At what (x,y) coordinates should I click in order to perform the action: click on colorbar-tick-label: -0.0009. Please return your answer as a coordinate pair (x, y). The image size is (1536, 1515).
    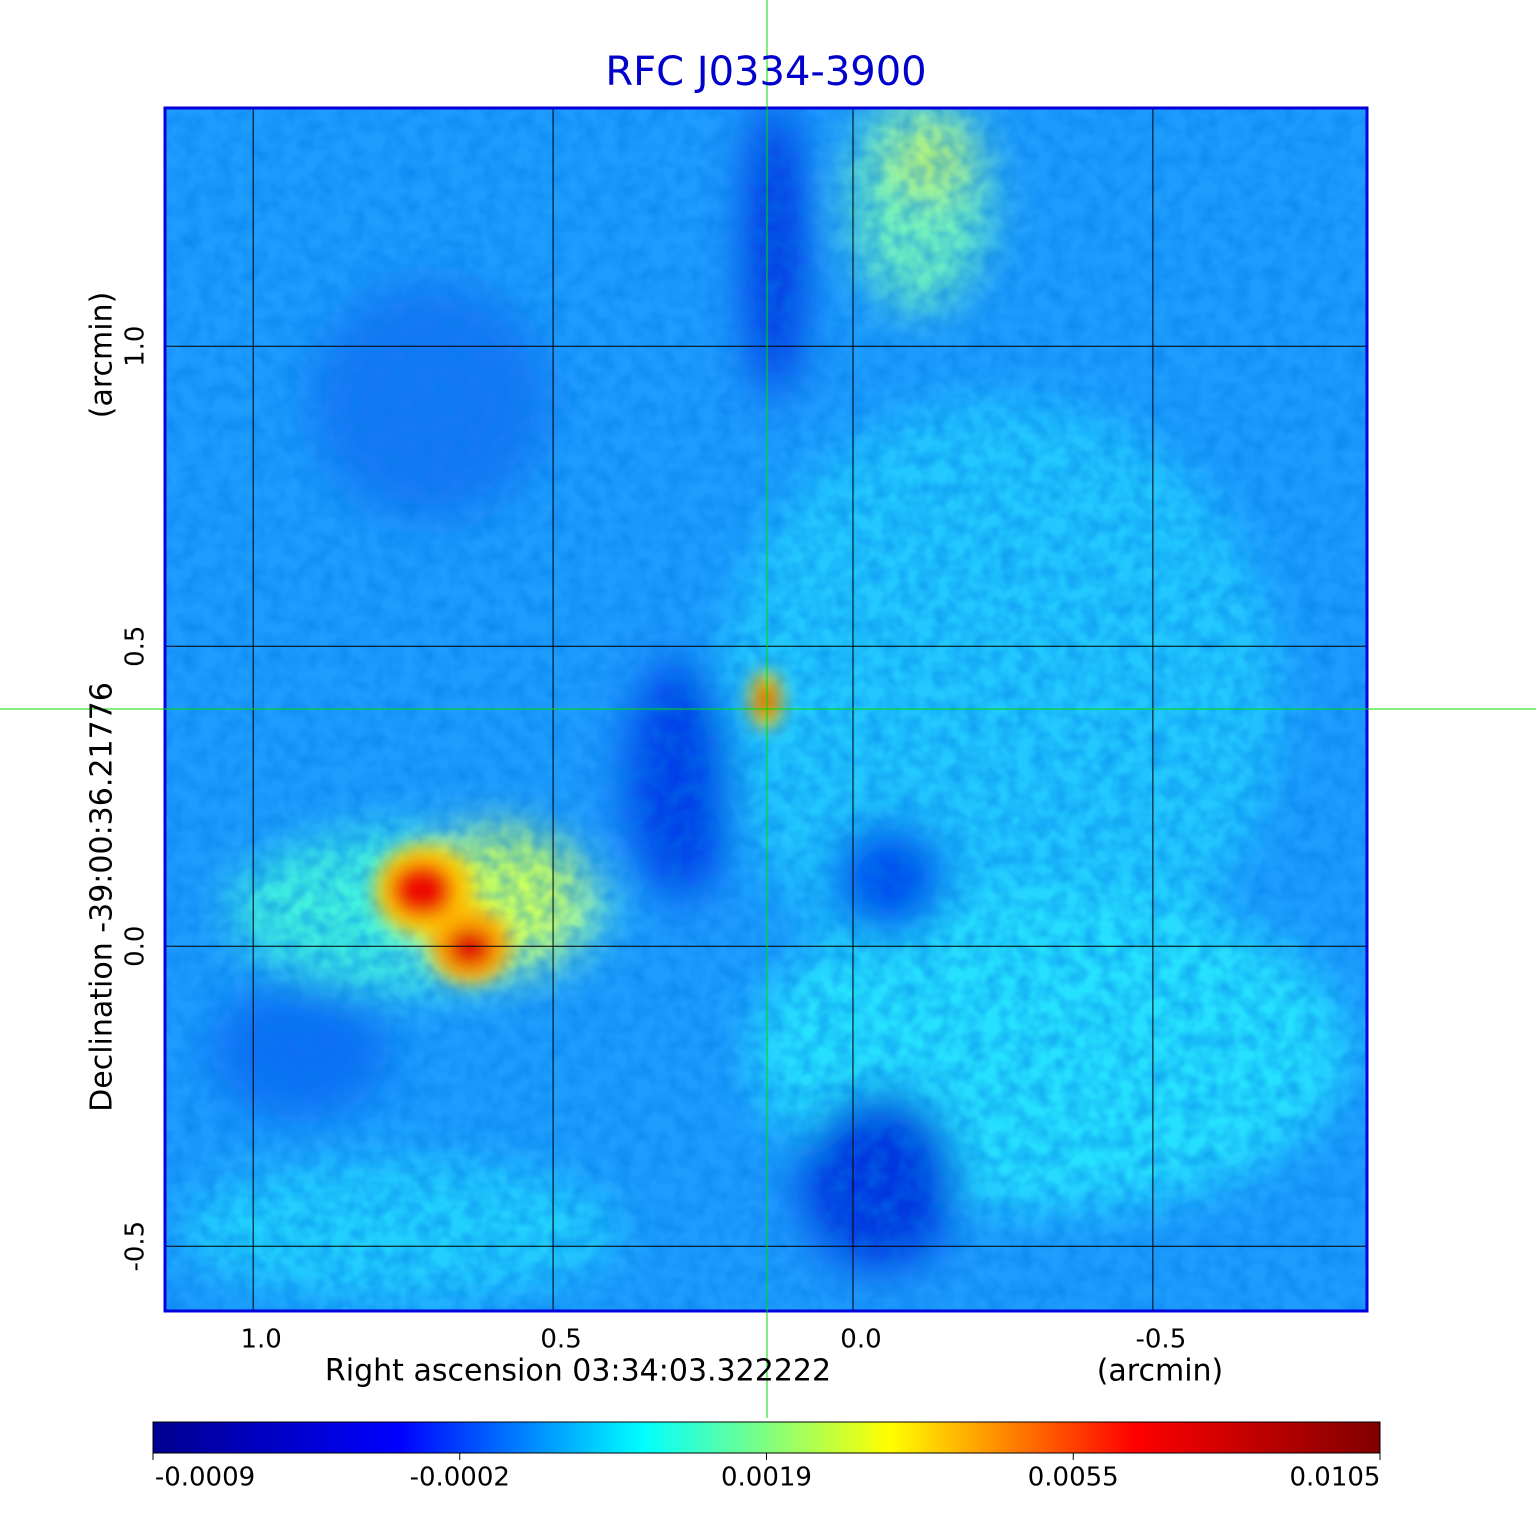
    Looking at the image, I should click on (205, 1478).